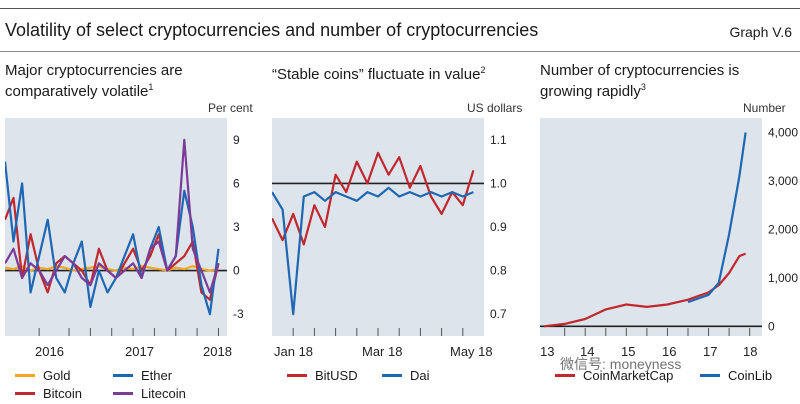 Image resolution: width=800 pixels, height=404 pixels. What do you see at coordinates (142, 375) in the screenshot?
I see `legend-item-ether: Ether` at bounding box center [142, 375].